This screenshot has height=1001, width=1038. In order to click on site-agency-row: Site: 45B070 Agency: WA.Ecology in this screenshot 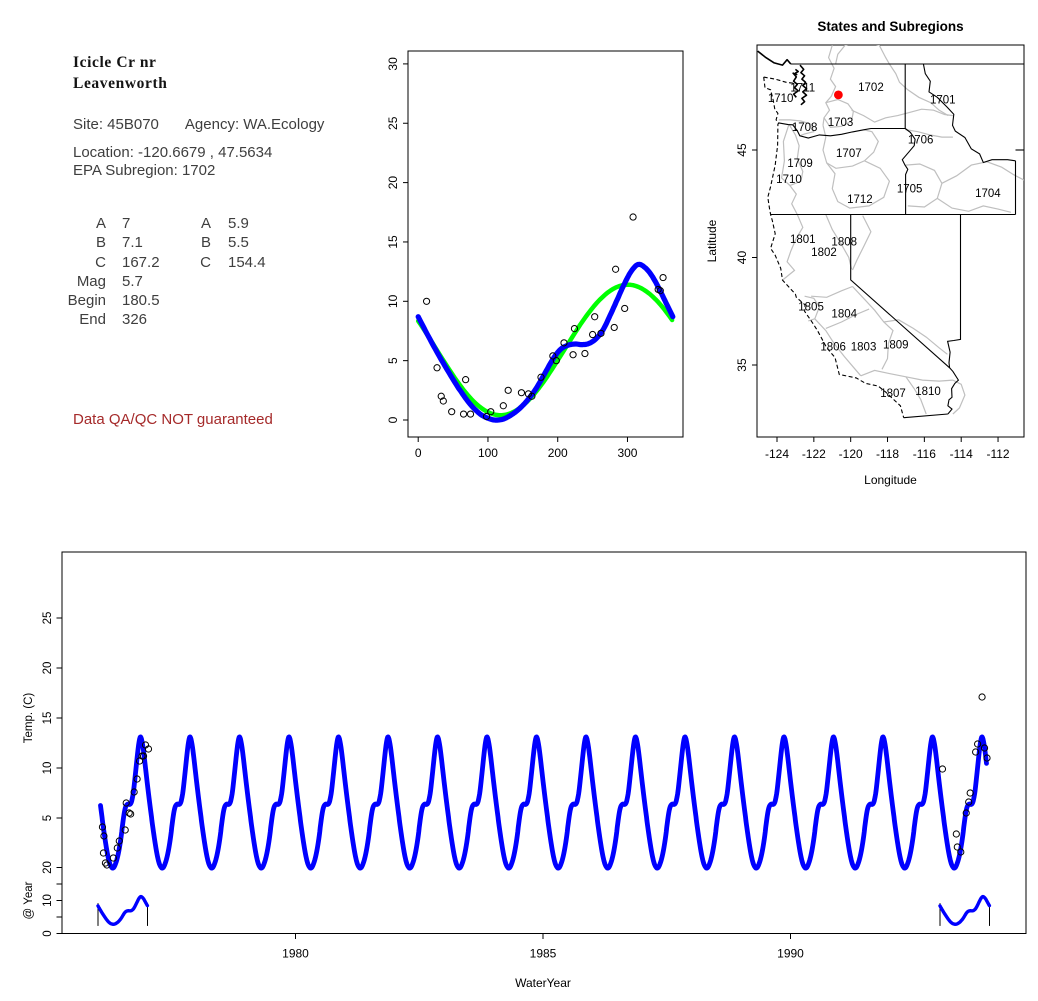, I will do `click(198, 124)`.